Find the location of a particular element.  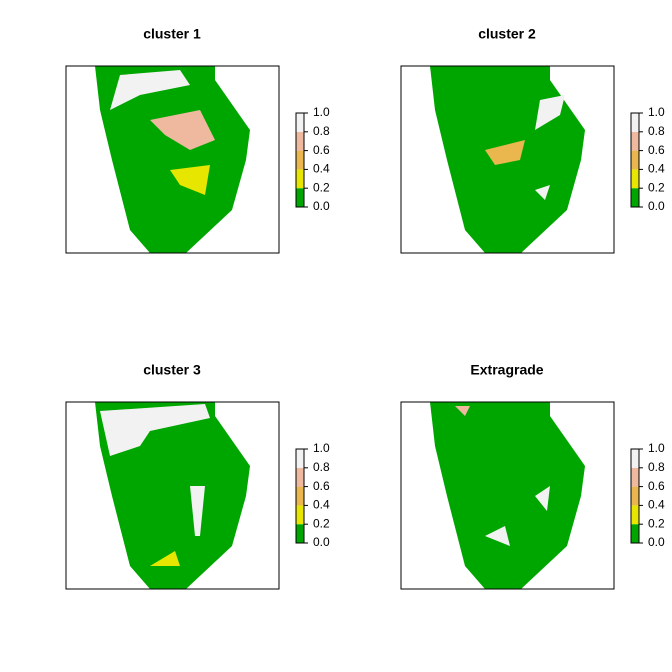

panel: cluster 3 0.0 0.2 0.4 0.6 0.8 1.0 is located at coordinates (197, 476).